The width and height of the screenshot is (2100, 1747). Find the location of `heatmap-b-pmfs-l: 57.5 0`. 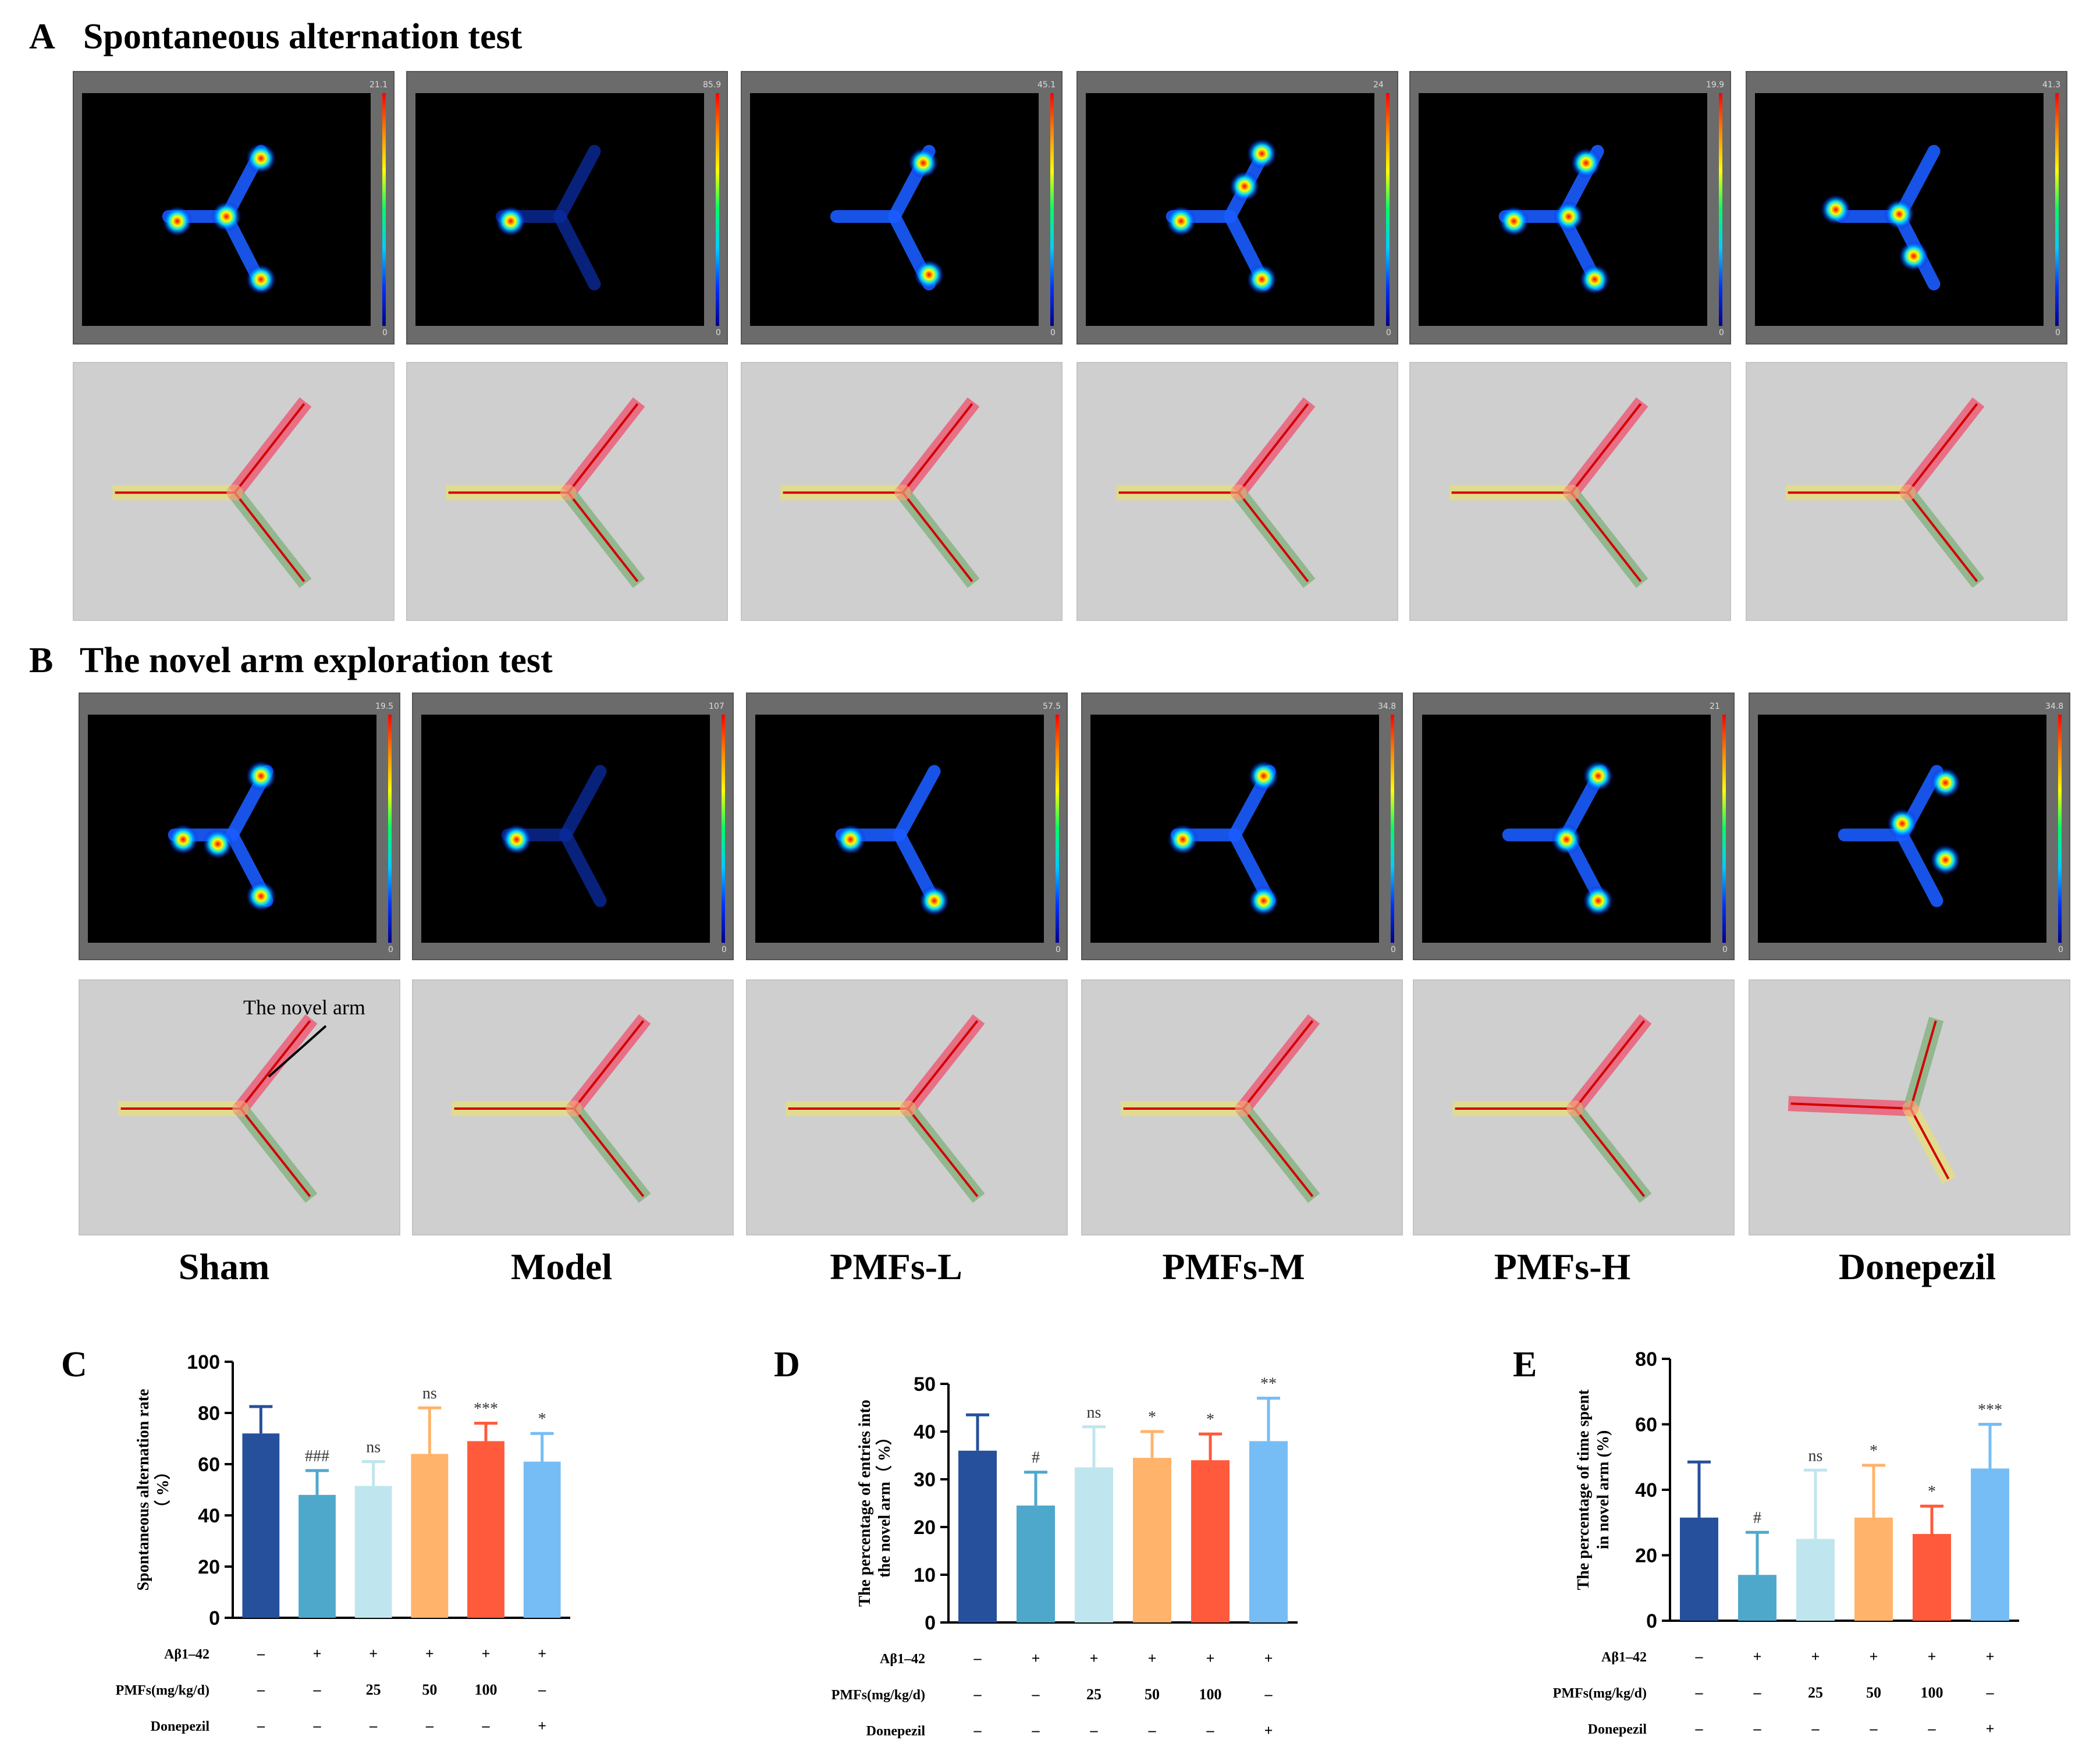

heatmap-b-pmfs-l: 57.5 0 is located at coordinates (907, 826).